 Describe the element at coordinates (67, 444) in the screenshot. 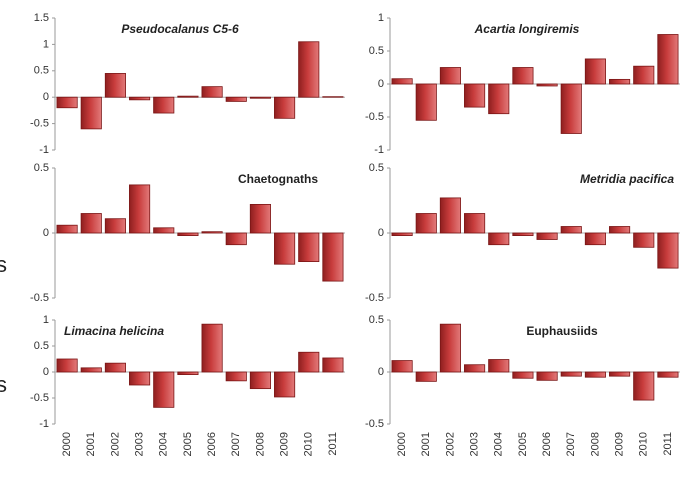

I see `x-tick-label: 2000` at that location.